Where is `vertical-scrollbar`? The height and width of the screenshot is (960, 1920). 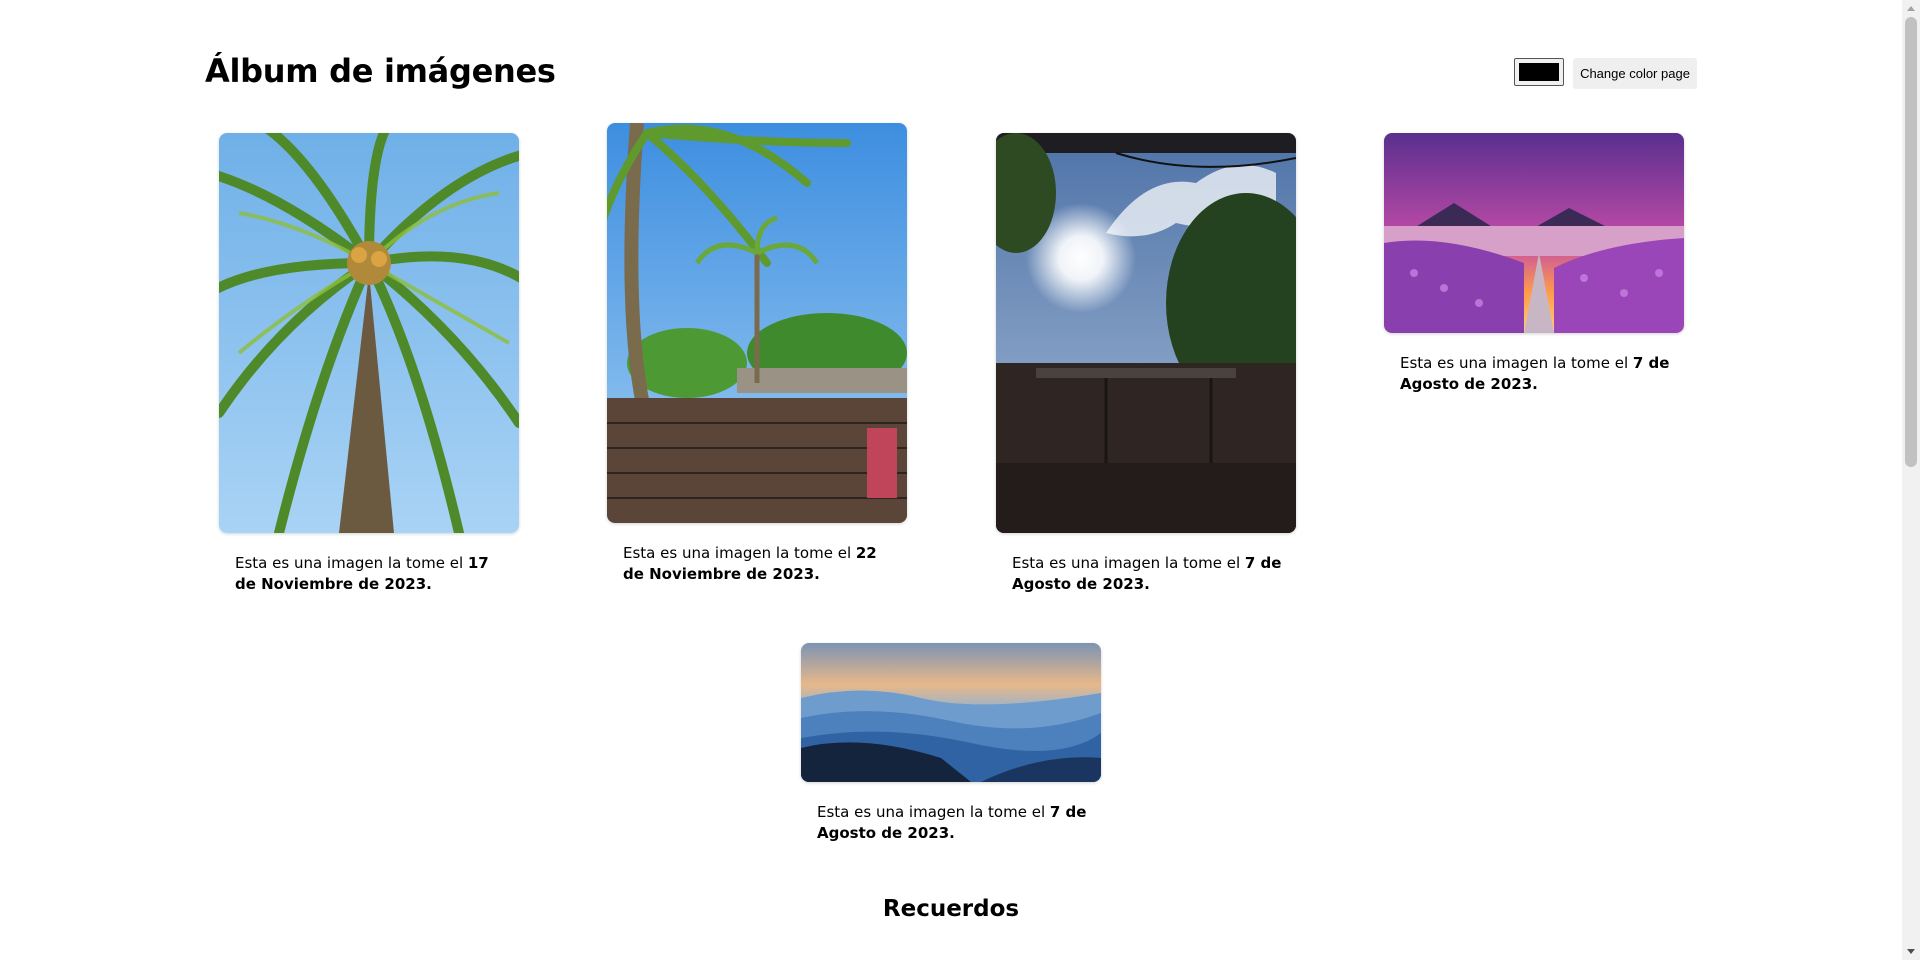
vertical-scrollbar is located at coordinates (1911, 480).